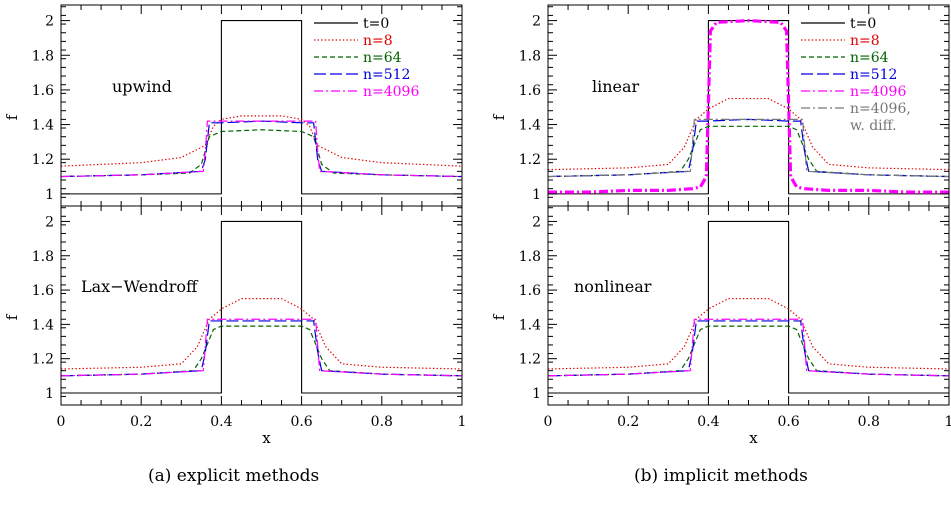  What do you see at coordinates (613, 286) in the screenshot?
I see `panel-annotation: nonlinear` at bounding box center [613, 286].